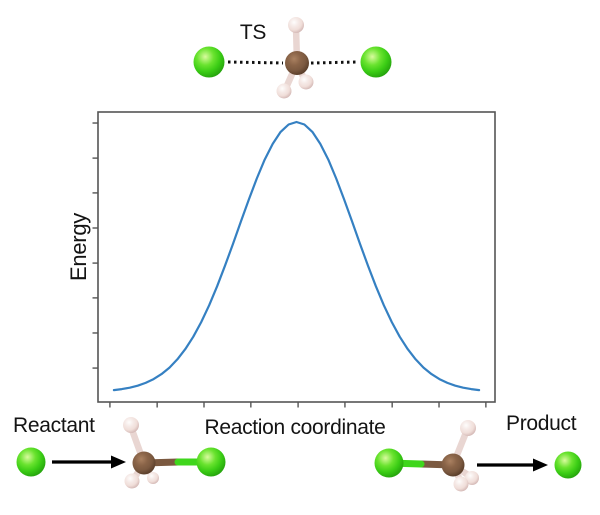 This screenshot has width=600, height=515. I want to click on product-complex, so click(478, 456).